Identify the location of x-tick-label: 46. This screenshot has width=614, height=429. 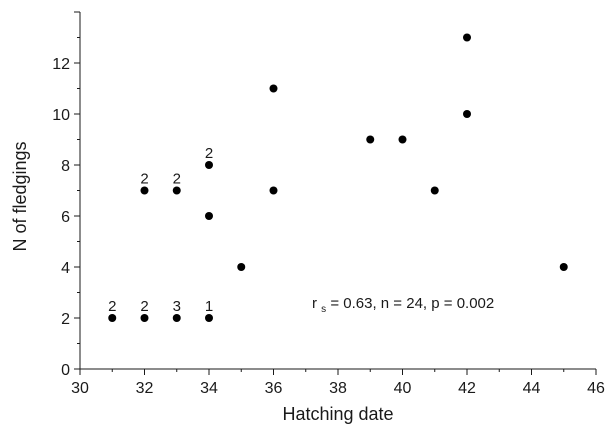
(596, 388).